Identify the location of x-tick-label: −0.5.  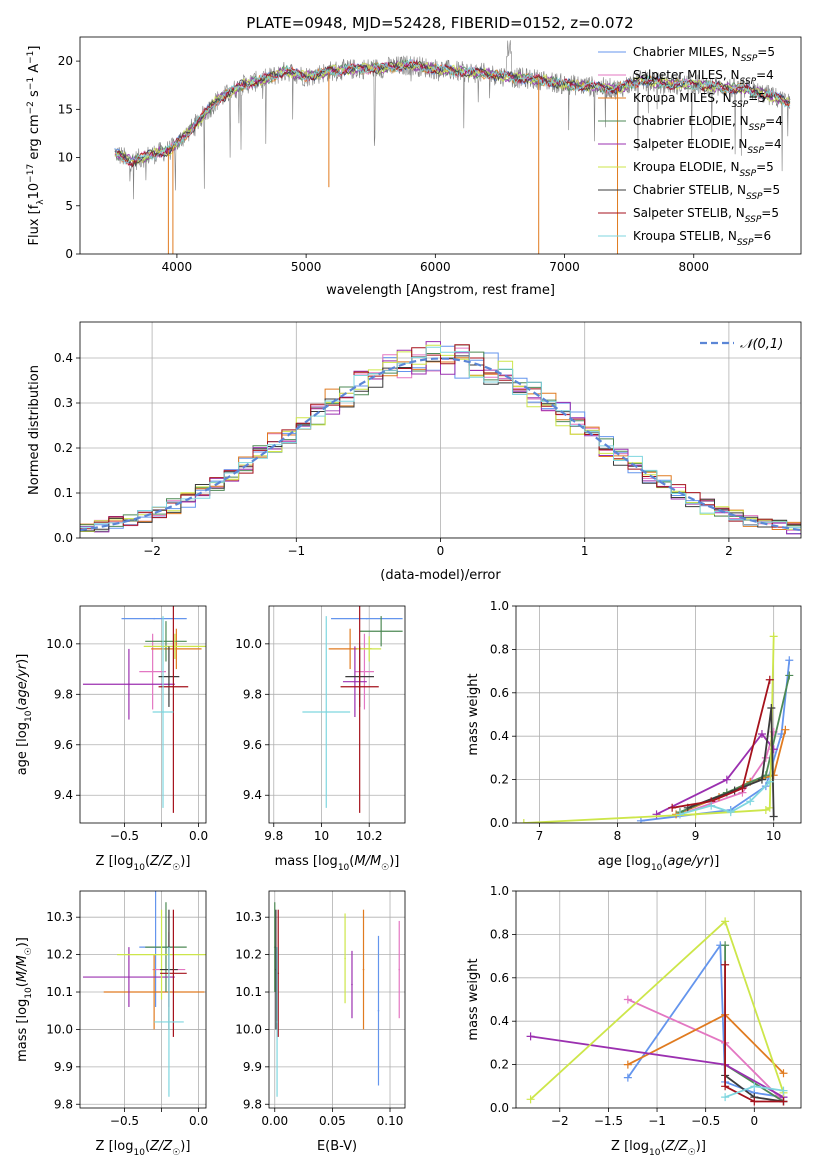
(705, 1121).